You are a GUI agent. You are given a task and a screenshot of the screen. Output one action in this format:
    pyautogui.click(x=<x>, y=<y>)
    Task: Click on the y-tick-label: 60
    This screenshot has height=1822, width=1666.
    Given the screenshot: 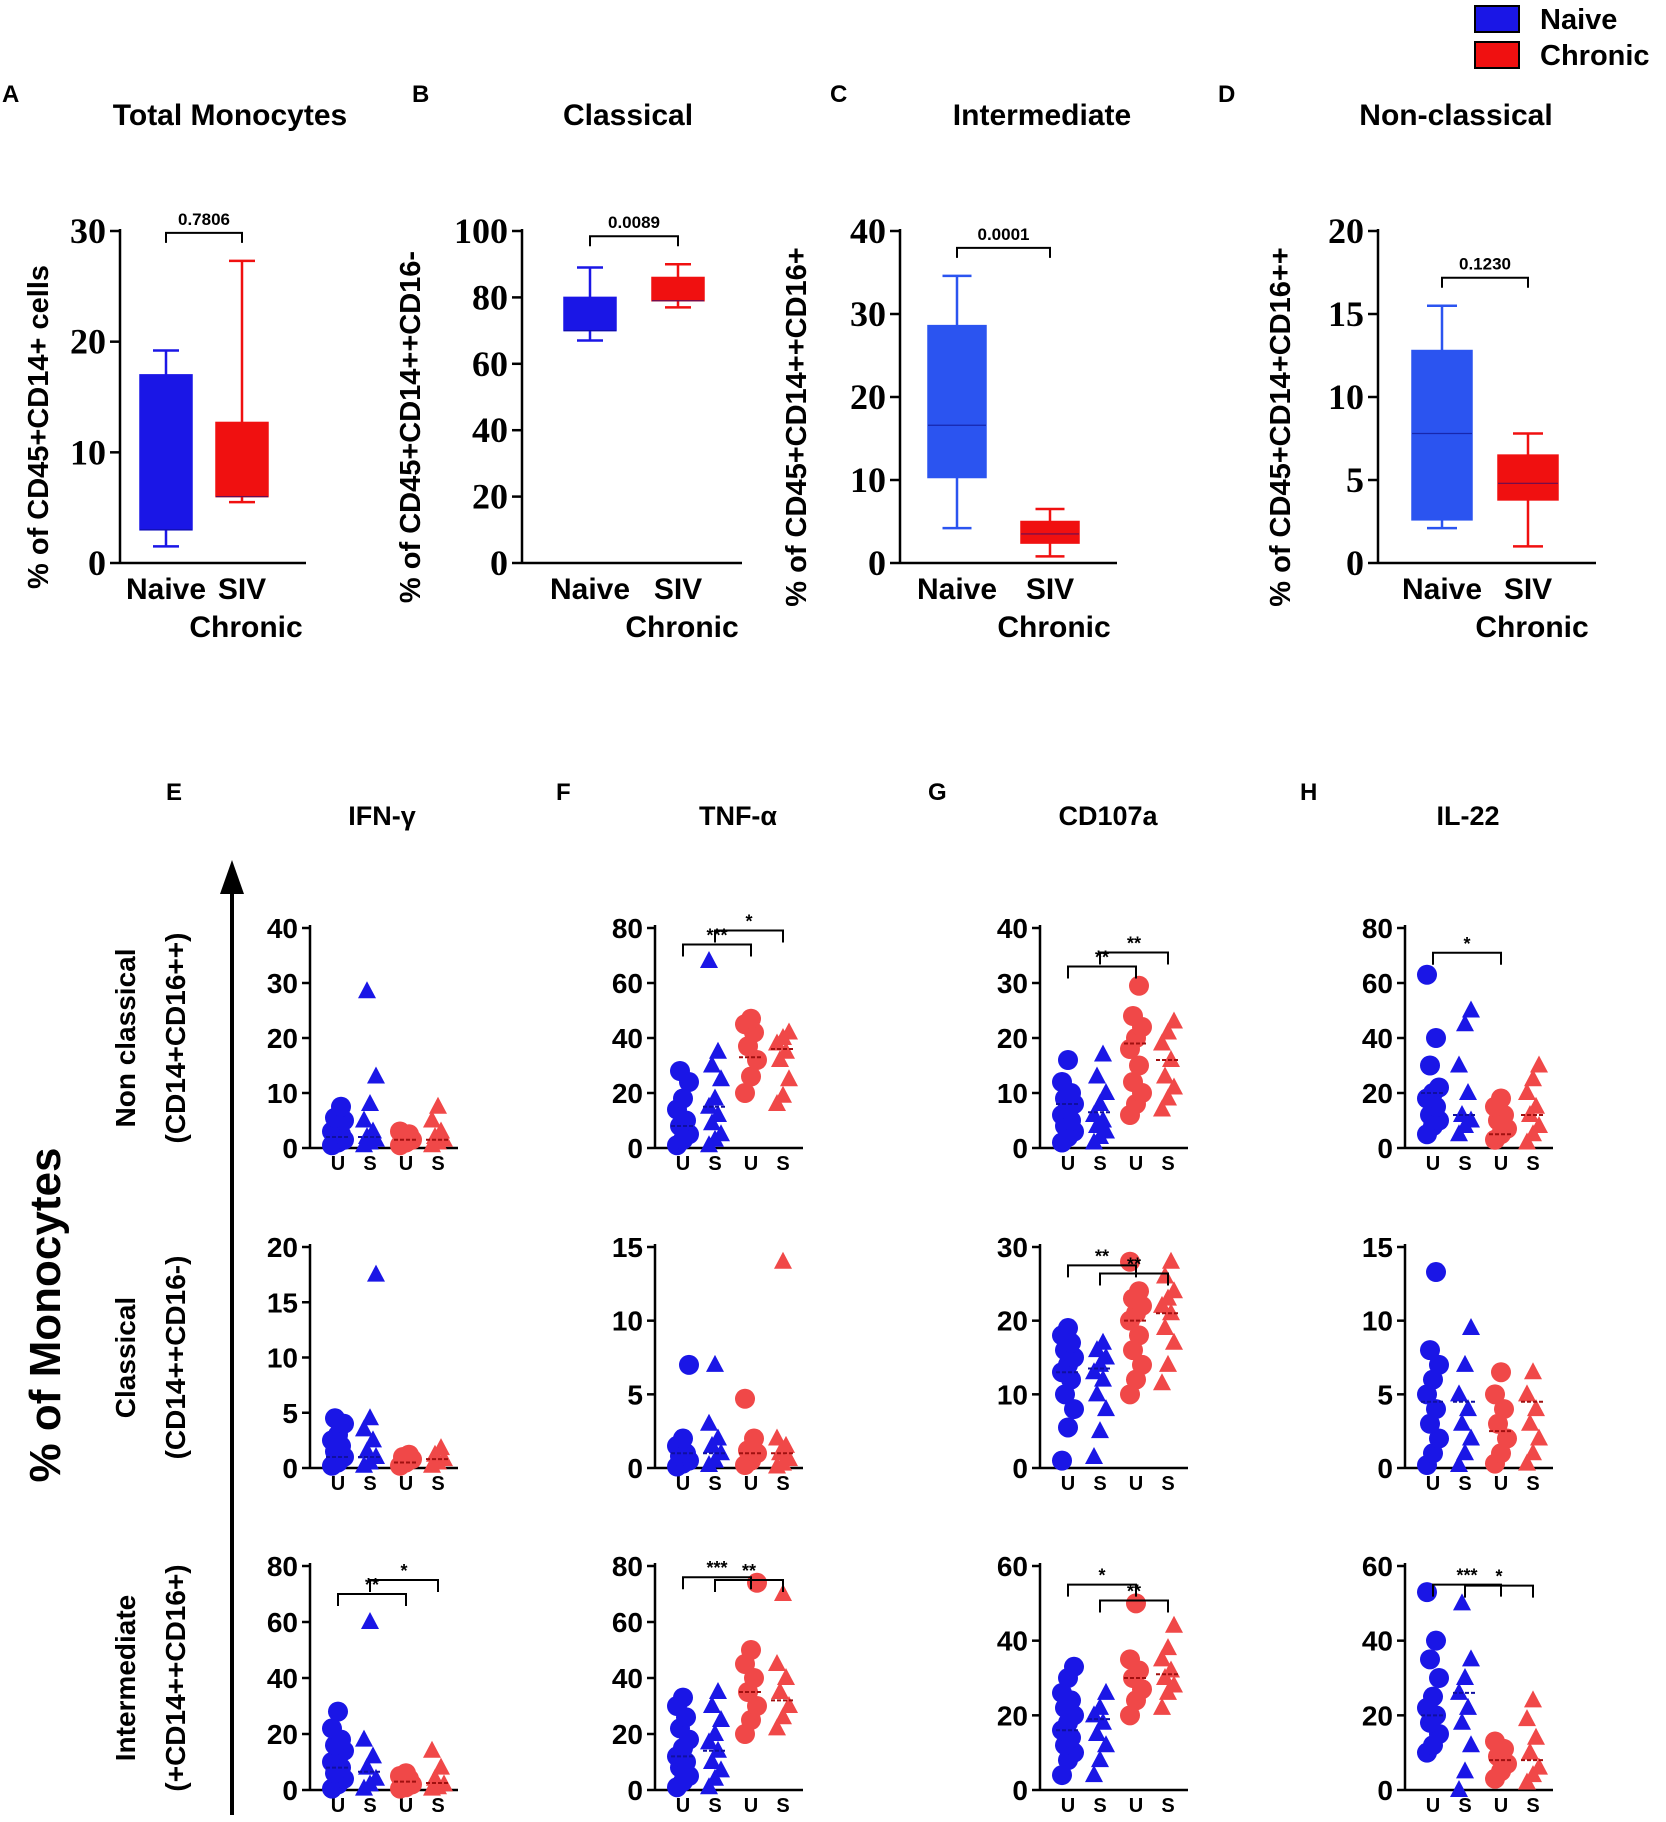 What is the action you would take?
    pyautogui.click(x=282, y=1622)
    